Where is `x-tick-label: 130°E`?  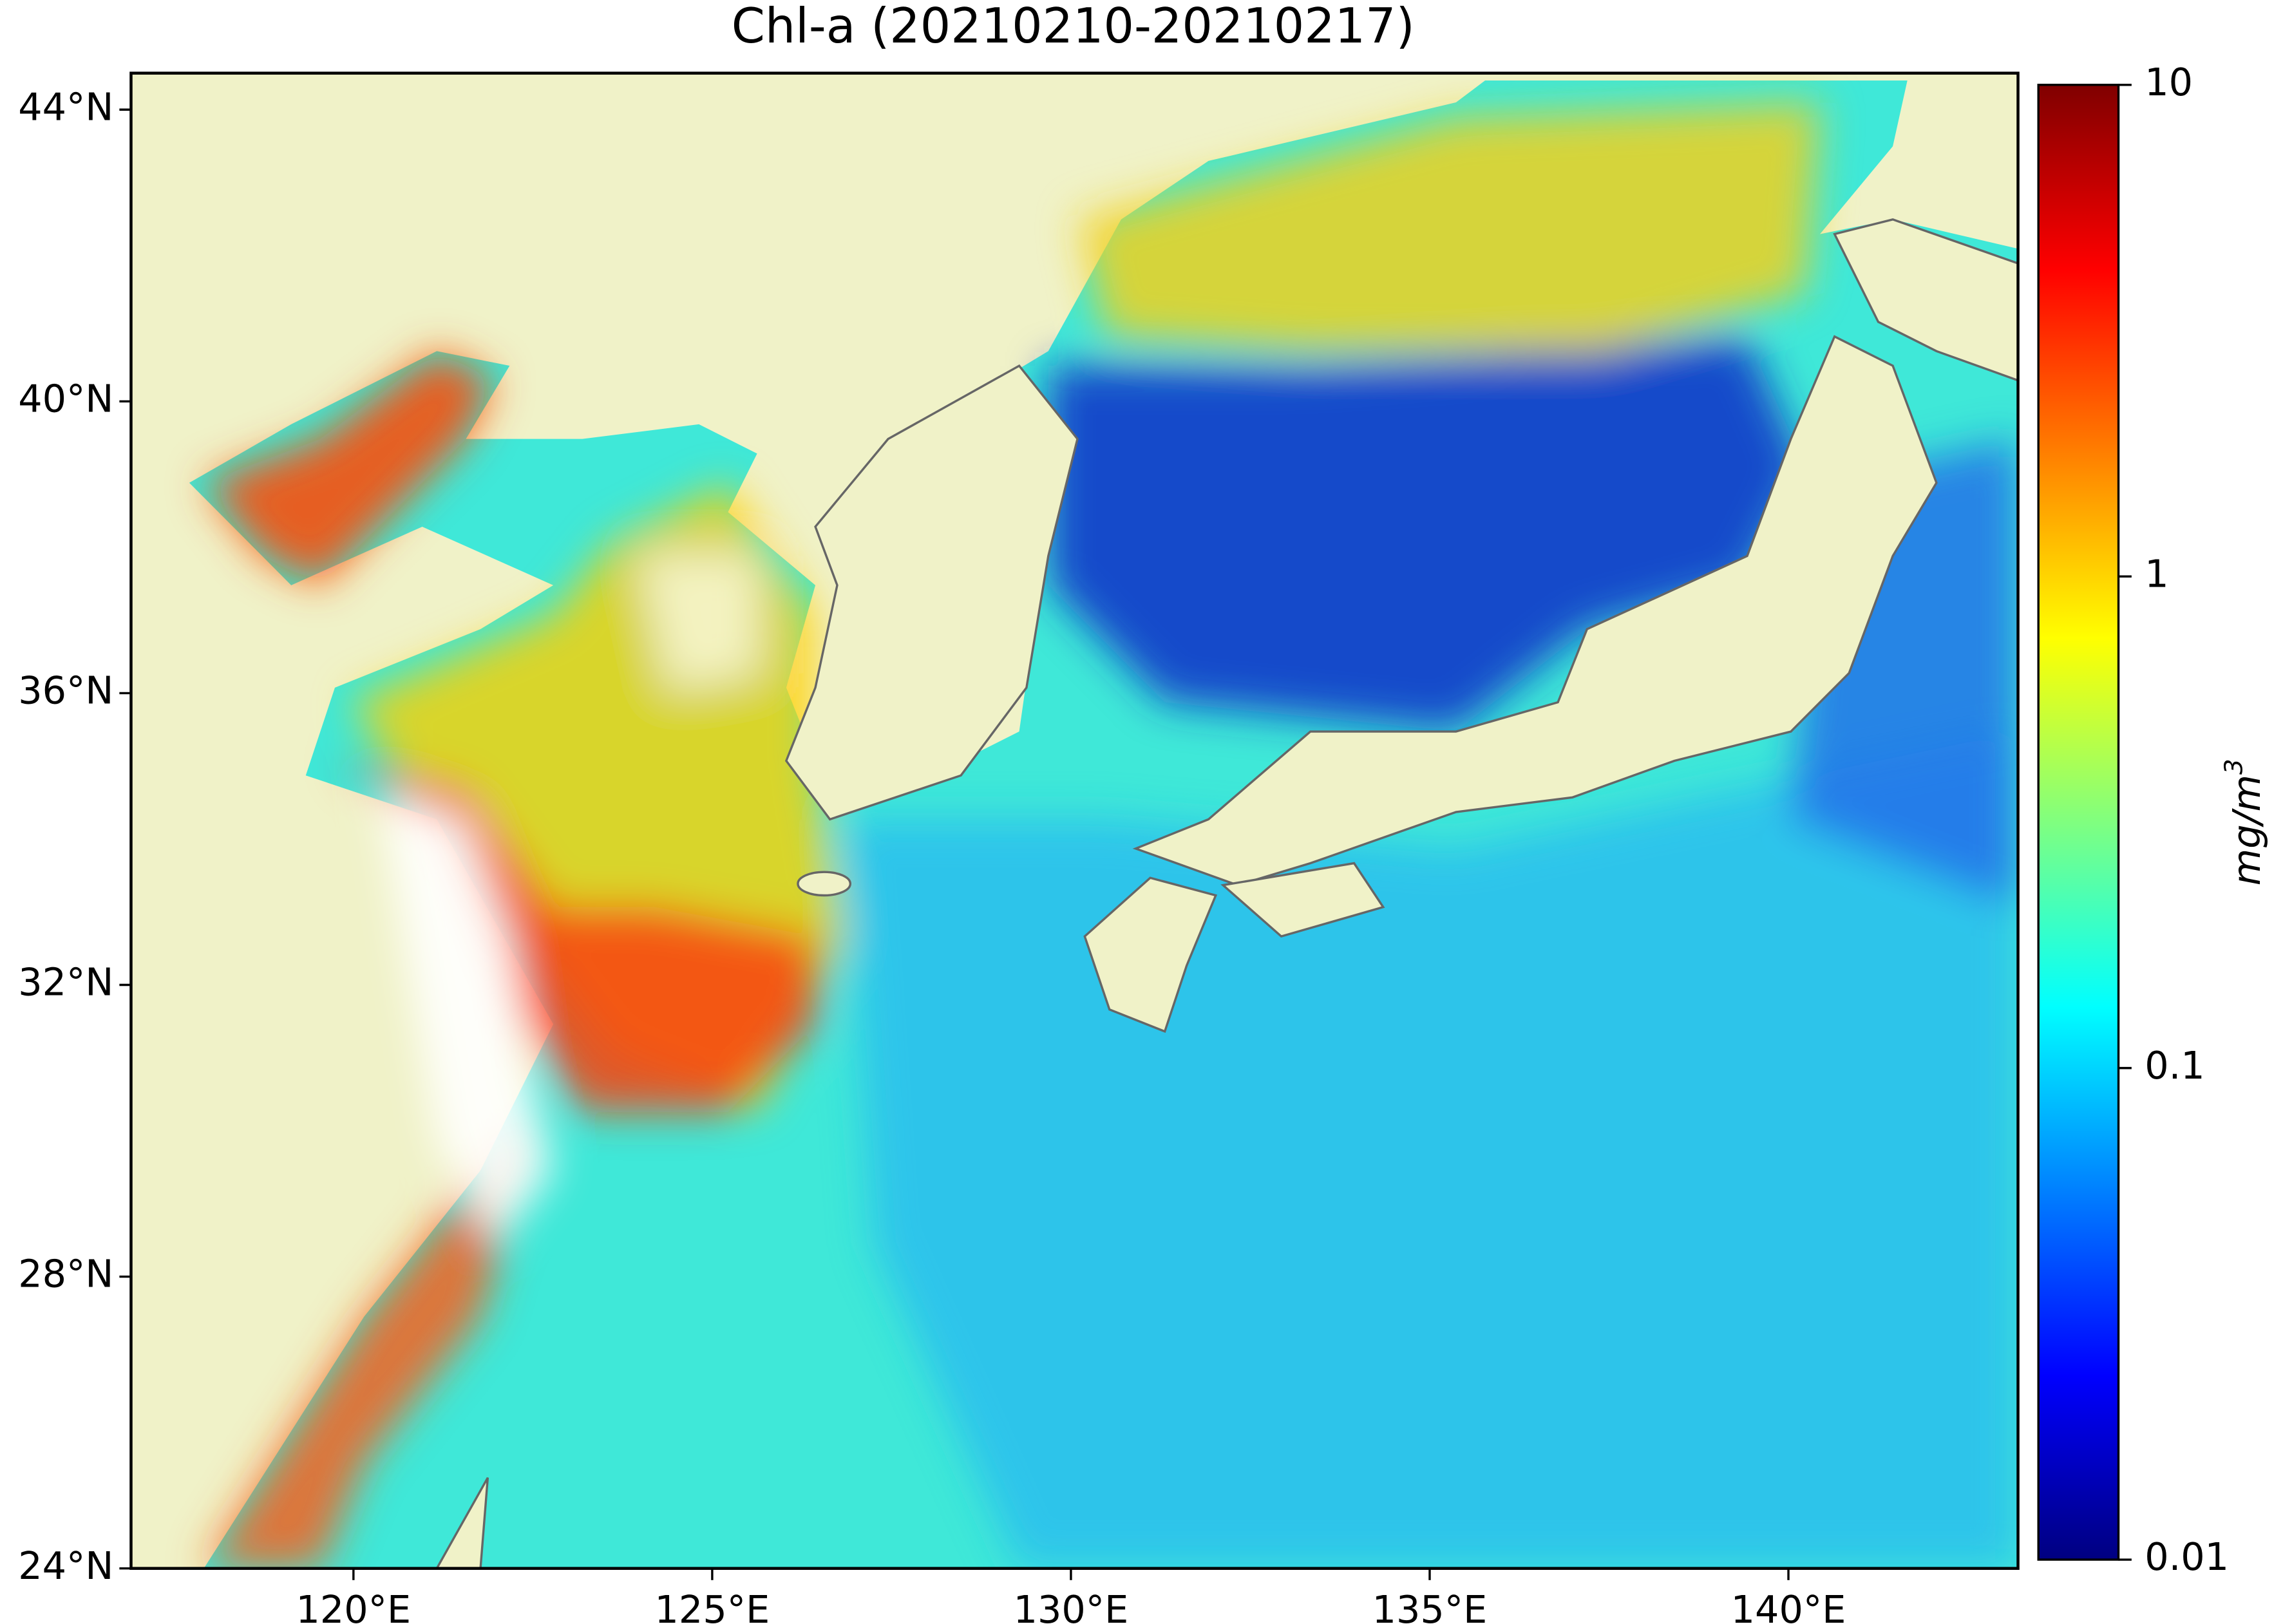 x-tick-label: 130°E is located at coordinates (1071, 1606).